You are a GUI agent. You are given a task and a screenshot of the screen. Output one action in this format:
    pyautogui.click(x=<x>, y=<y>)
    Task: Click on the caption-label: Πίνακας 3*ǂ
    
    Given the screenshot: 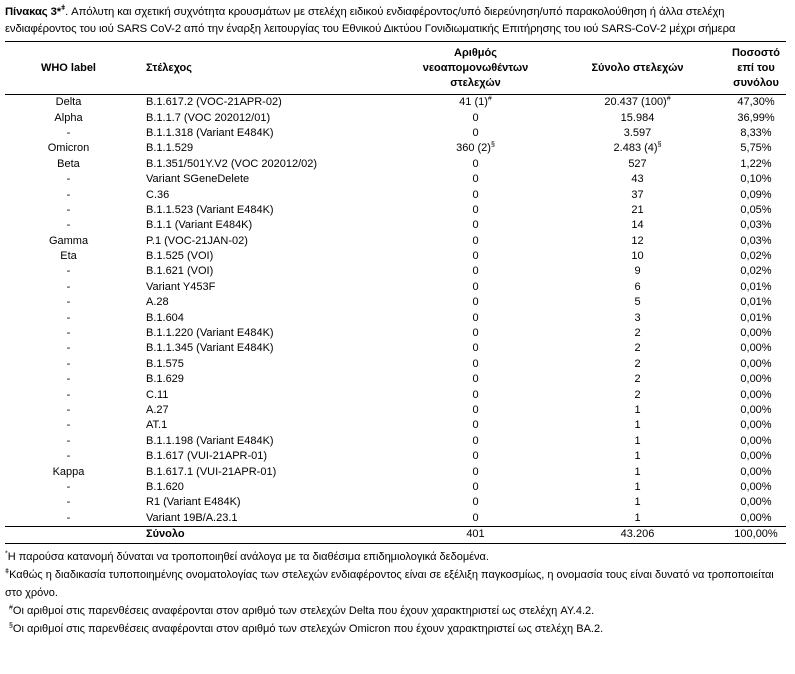 What is the action you would take?
    pyautogui.click(x=35, y=11)
    